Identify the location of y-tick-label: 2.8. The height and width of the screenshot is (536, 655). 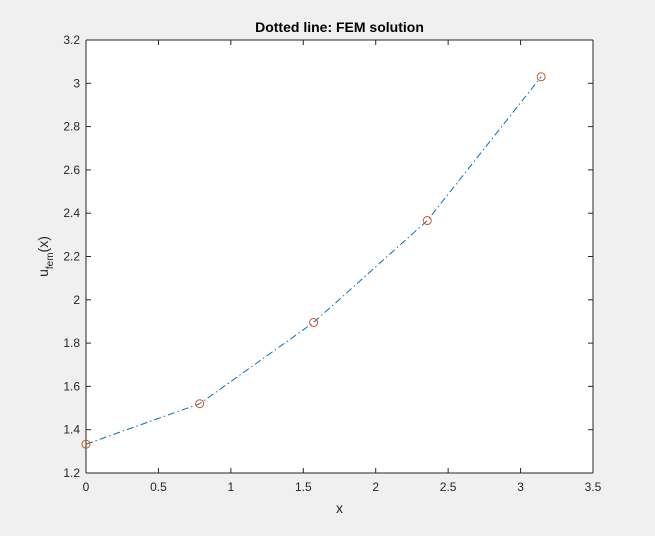
(71, 127).